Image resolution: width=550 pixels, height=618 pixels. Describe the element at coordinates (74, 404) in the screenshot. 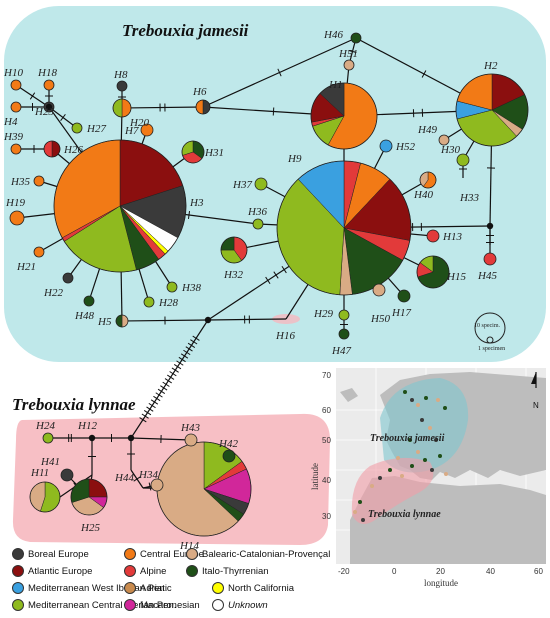

I see `title-lynnae: Trebouxia lynnae` at that location.